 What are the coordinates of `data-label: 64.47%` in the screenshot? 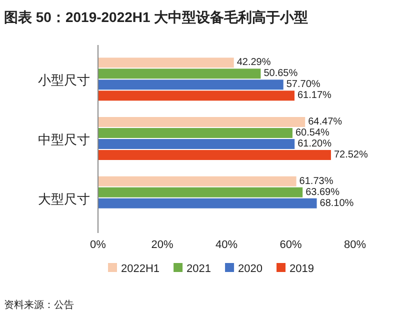 It's located at (325, 122).